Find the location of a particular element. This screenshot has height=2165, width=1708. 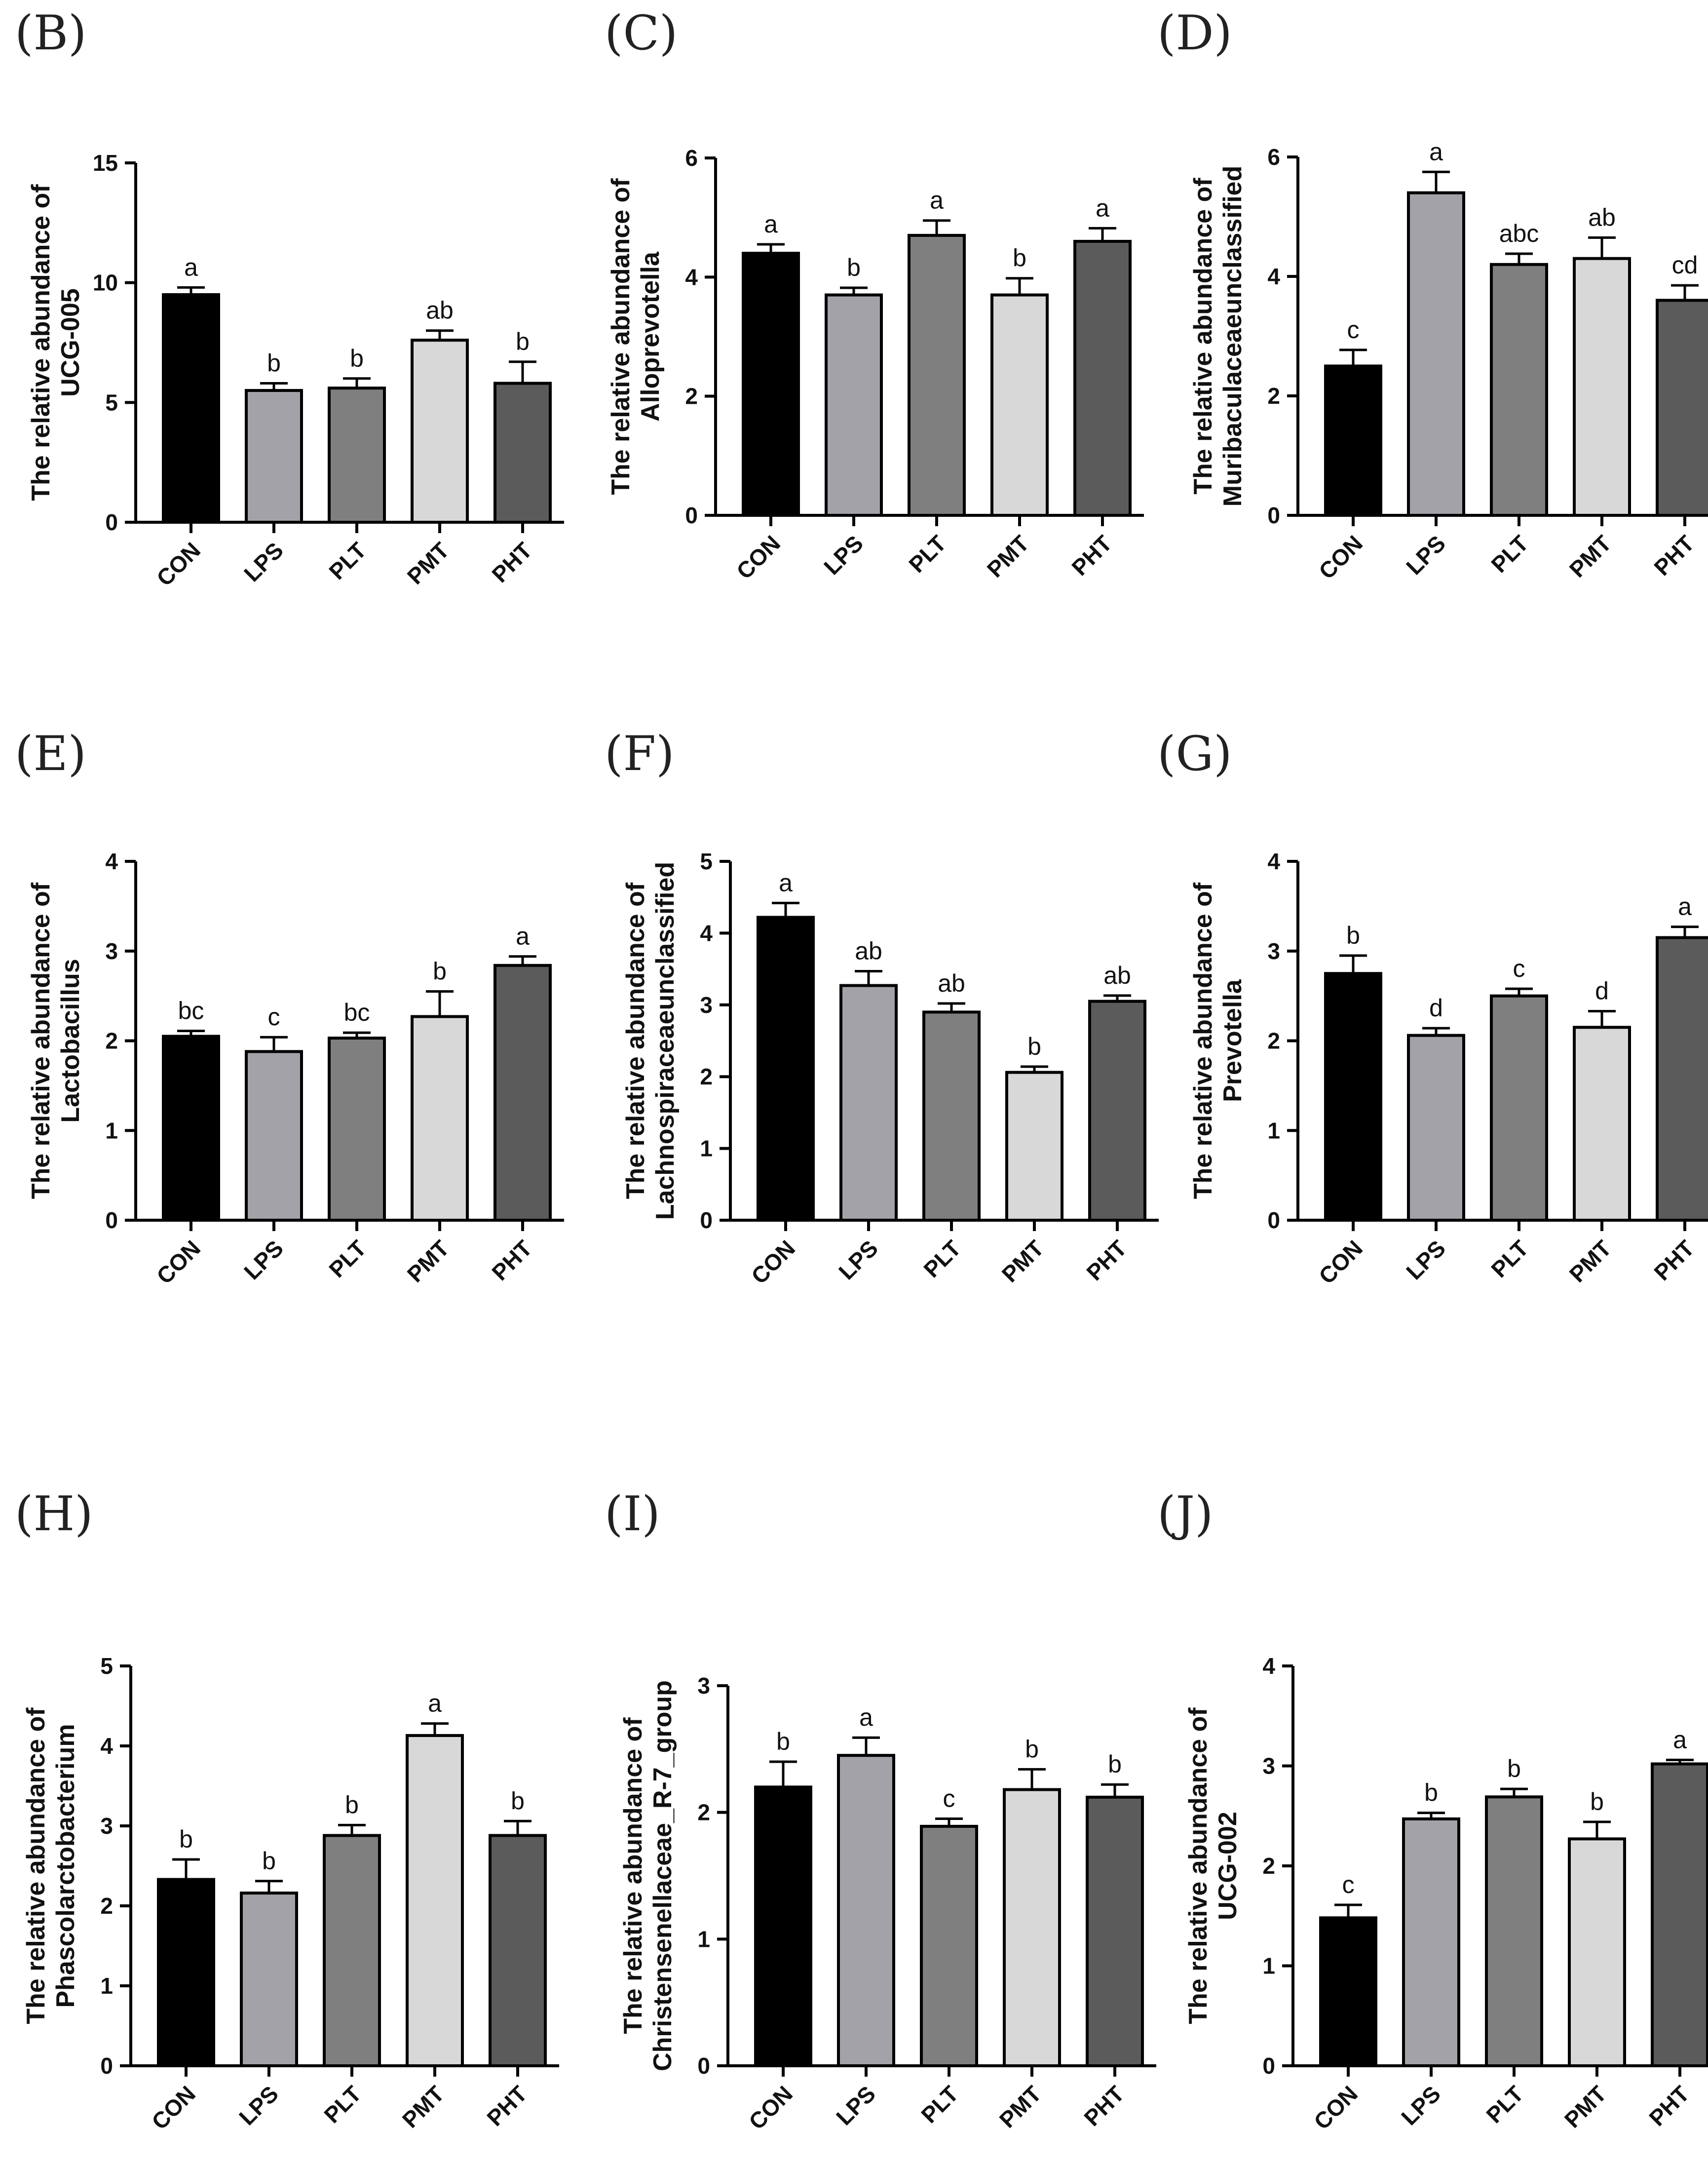

y-axis-taxon: Alloprevotella is located at coordinates (650, 336).